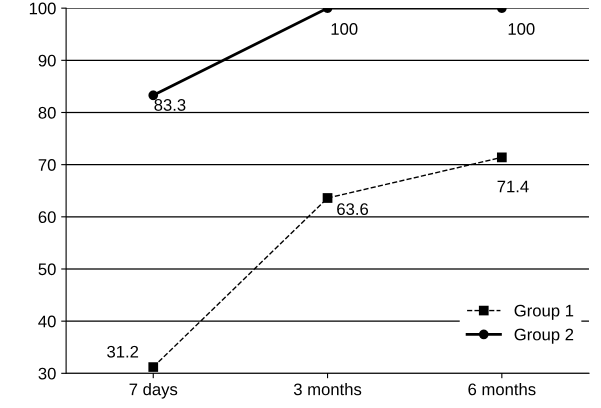 The height and width of the screenshot is (408, 601). Describe the element at coordinates (170, 105) in the screenshot. I see `data-label: 83.3` at that location.